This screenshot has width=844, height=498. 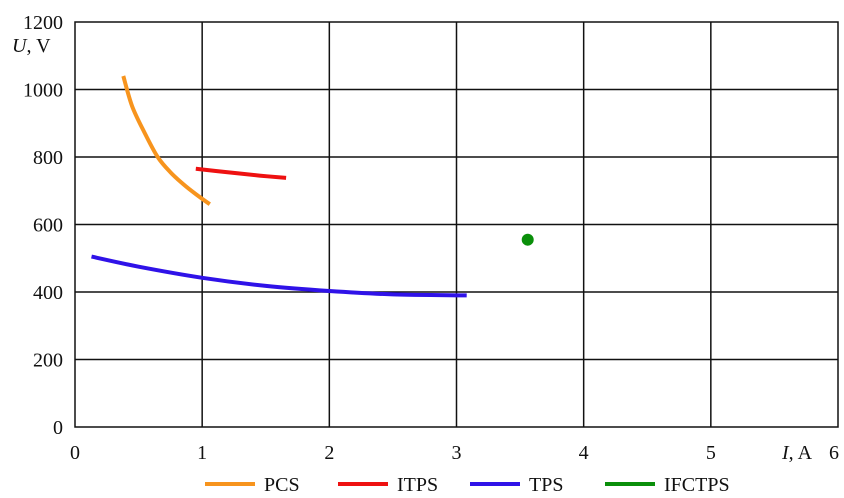 What do you see at coordinates (48, 226) in the screenshot?
I see `y-tick-label: 600` at bounding box center [48, 226].